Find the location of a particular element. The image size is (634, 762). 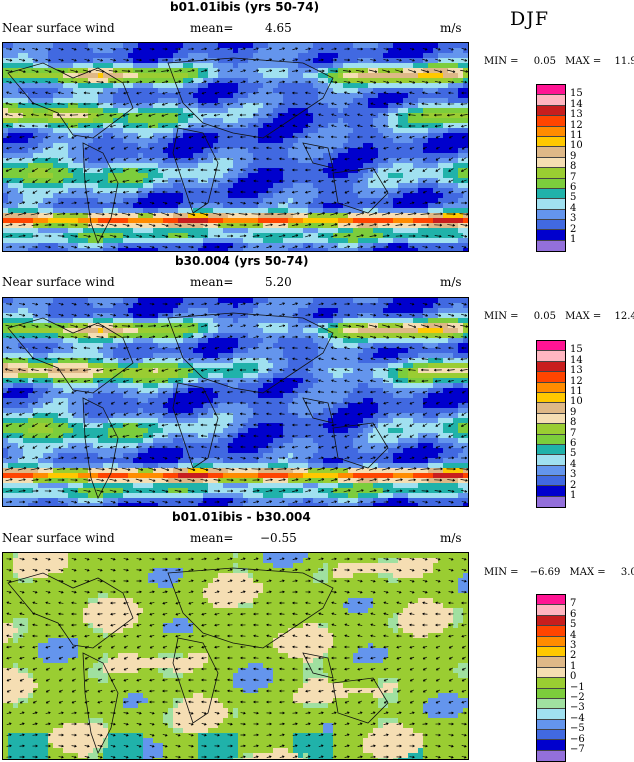

panel-2-title: b30.004 (yrs 50-74) is located at coordinates (241, 261).